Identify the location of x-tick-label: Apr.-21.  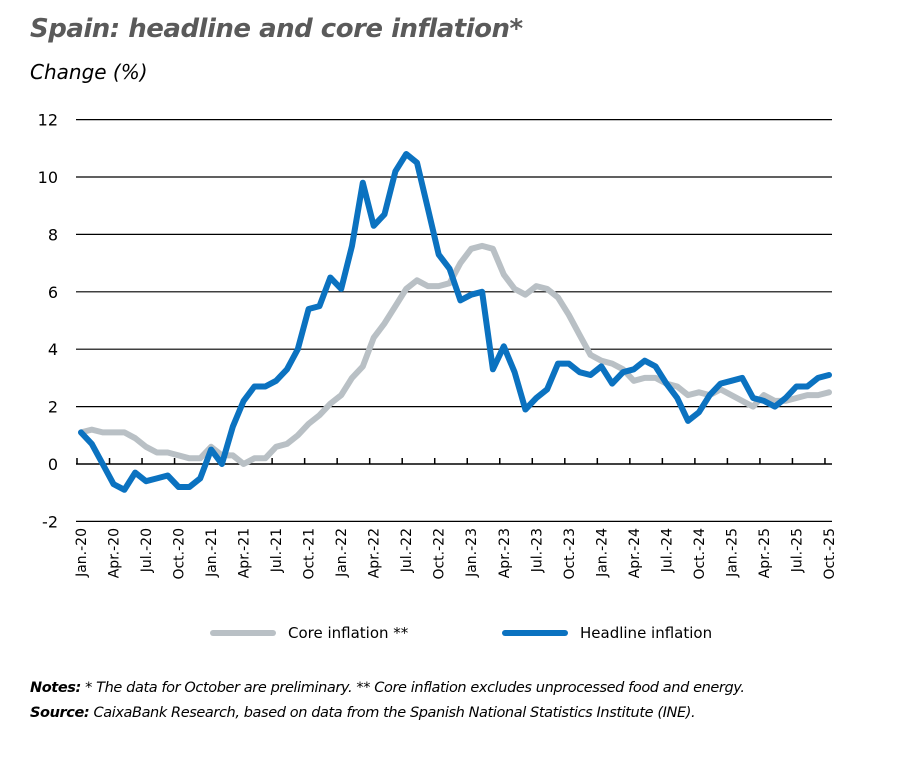
(245, 553).